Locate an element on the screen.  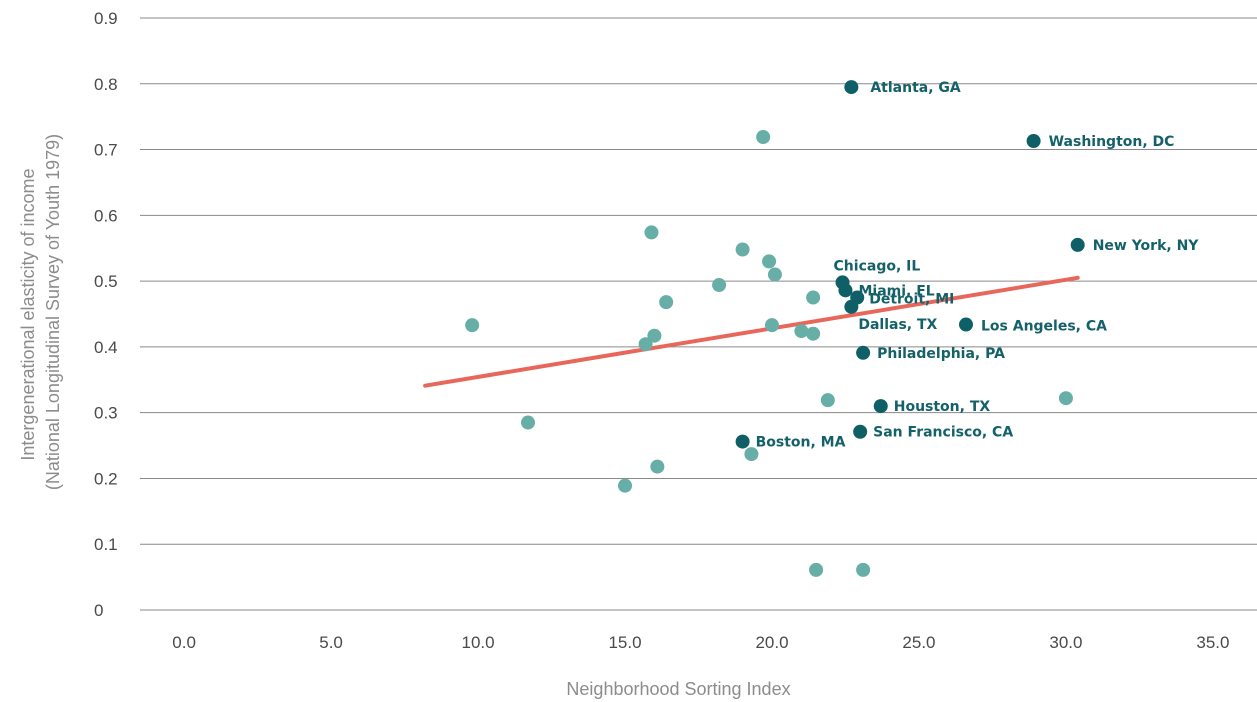
x-tick-label: 5.0 is located at coordinates (331, 642).